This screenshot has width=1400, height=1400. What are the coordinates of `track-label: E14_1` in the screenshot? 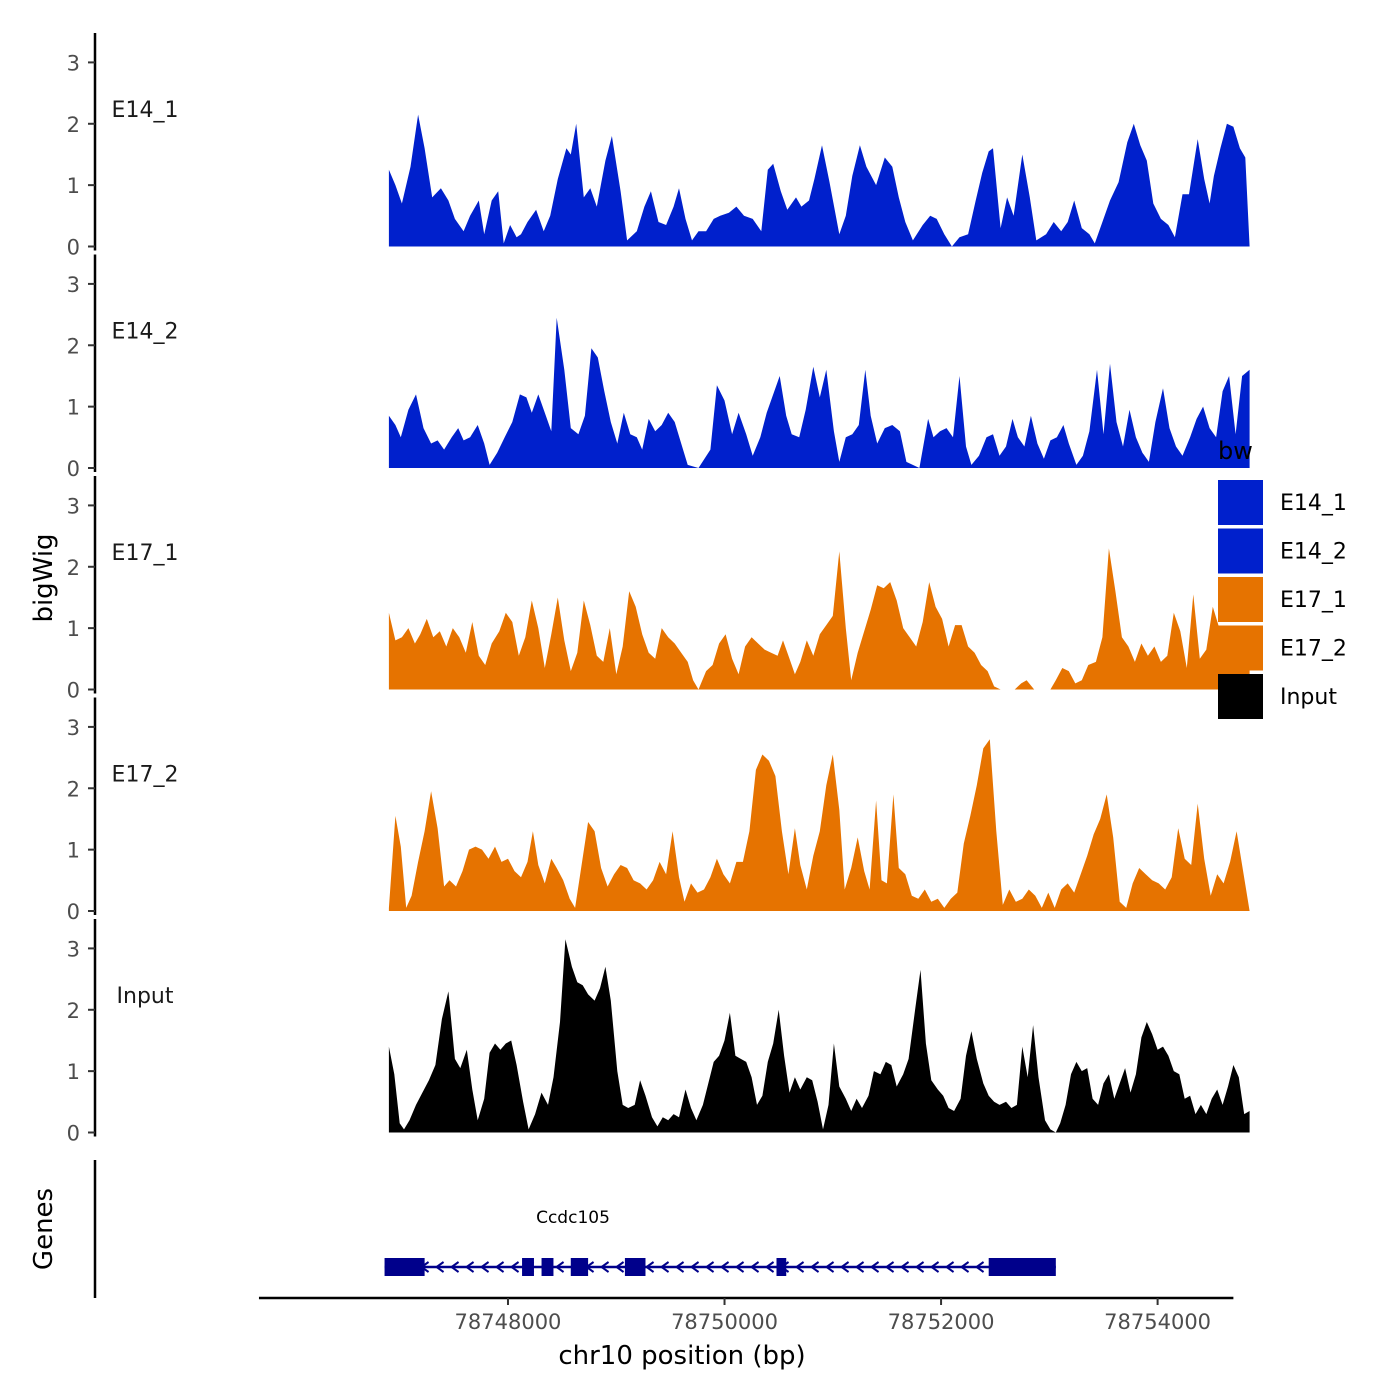 It's located at (145, 110).